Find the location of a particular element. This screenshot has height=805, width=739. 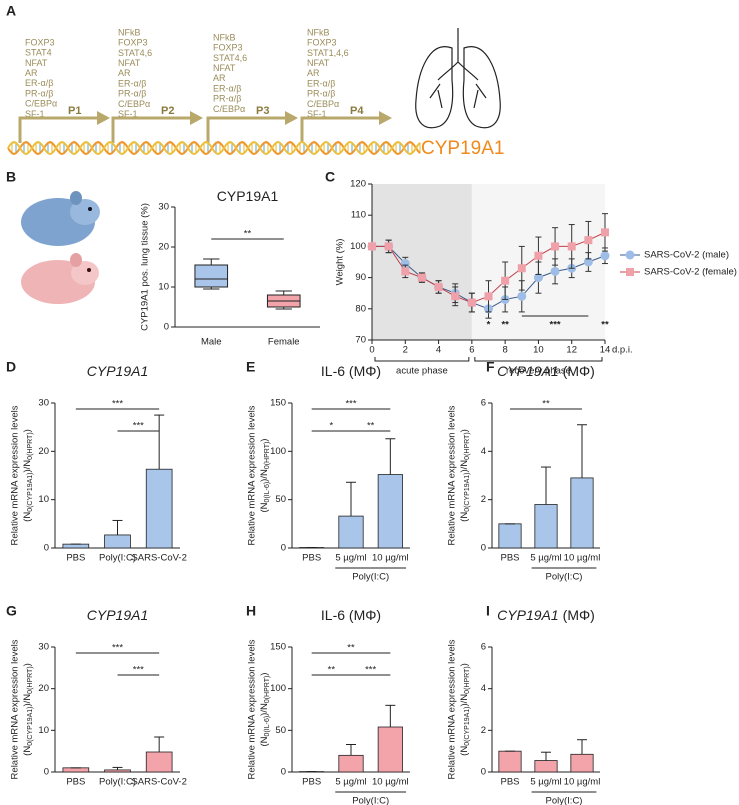

factor: FOXP3 is located at coordinates (40, 42).